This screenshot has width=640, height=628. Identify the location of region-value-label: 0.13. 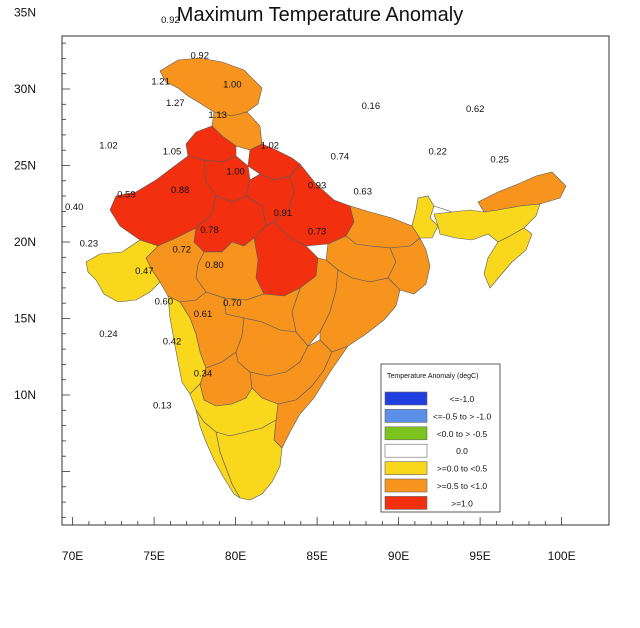
(162, 406).